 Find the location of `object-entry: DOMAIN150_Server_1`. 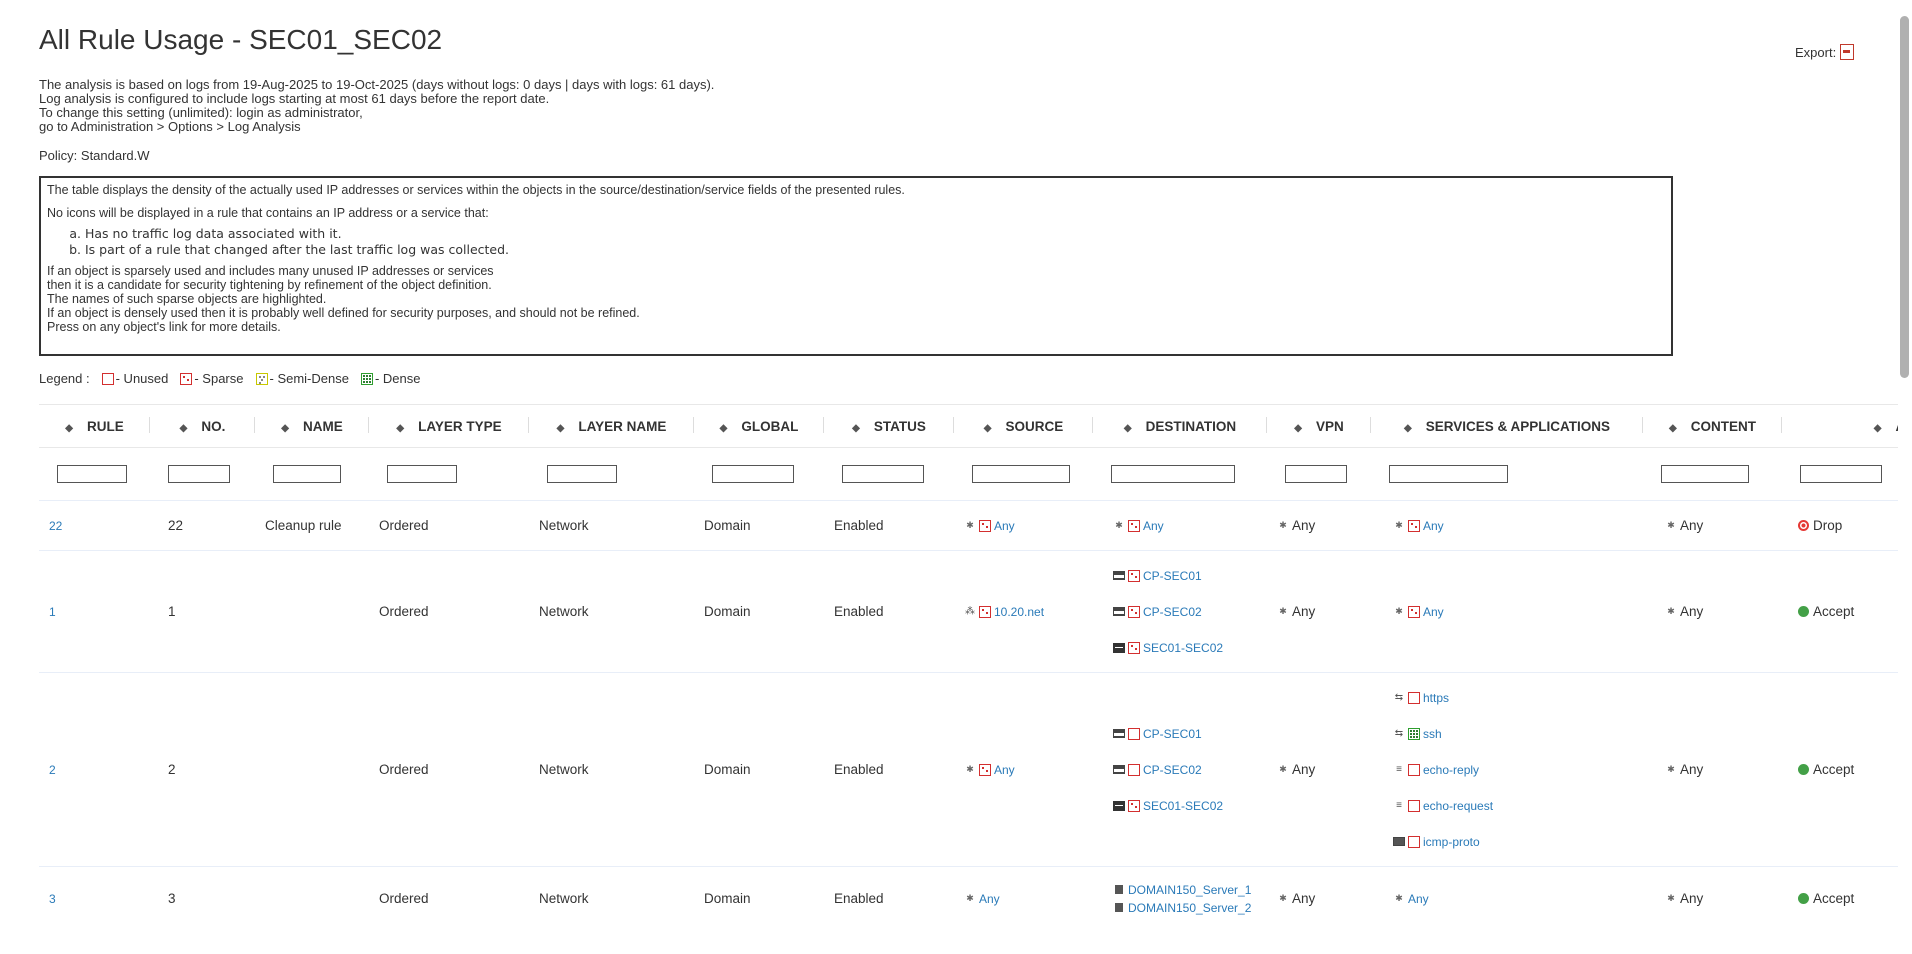

object-entry: DOMAIN150_Server_1 is located at coordinates (1189, 890).